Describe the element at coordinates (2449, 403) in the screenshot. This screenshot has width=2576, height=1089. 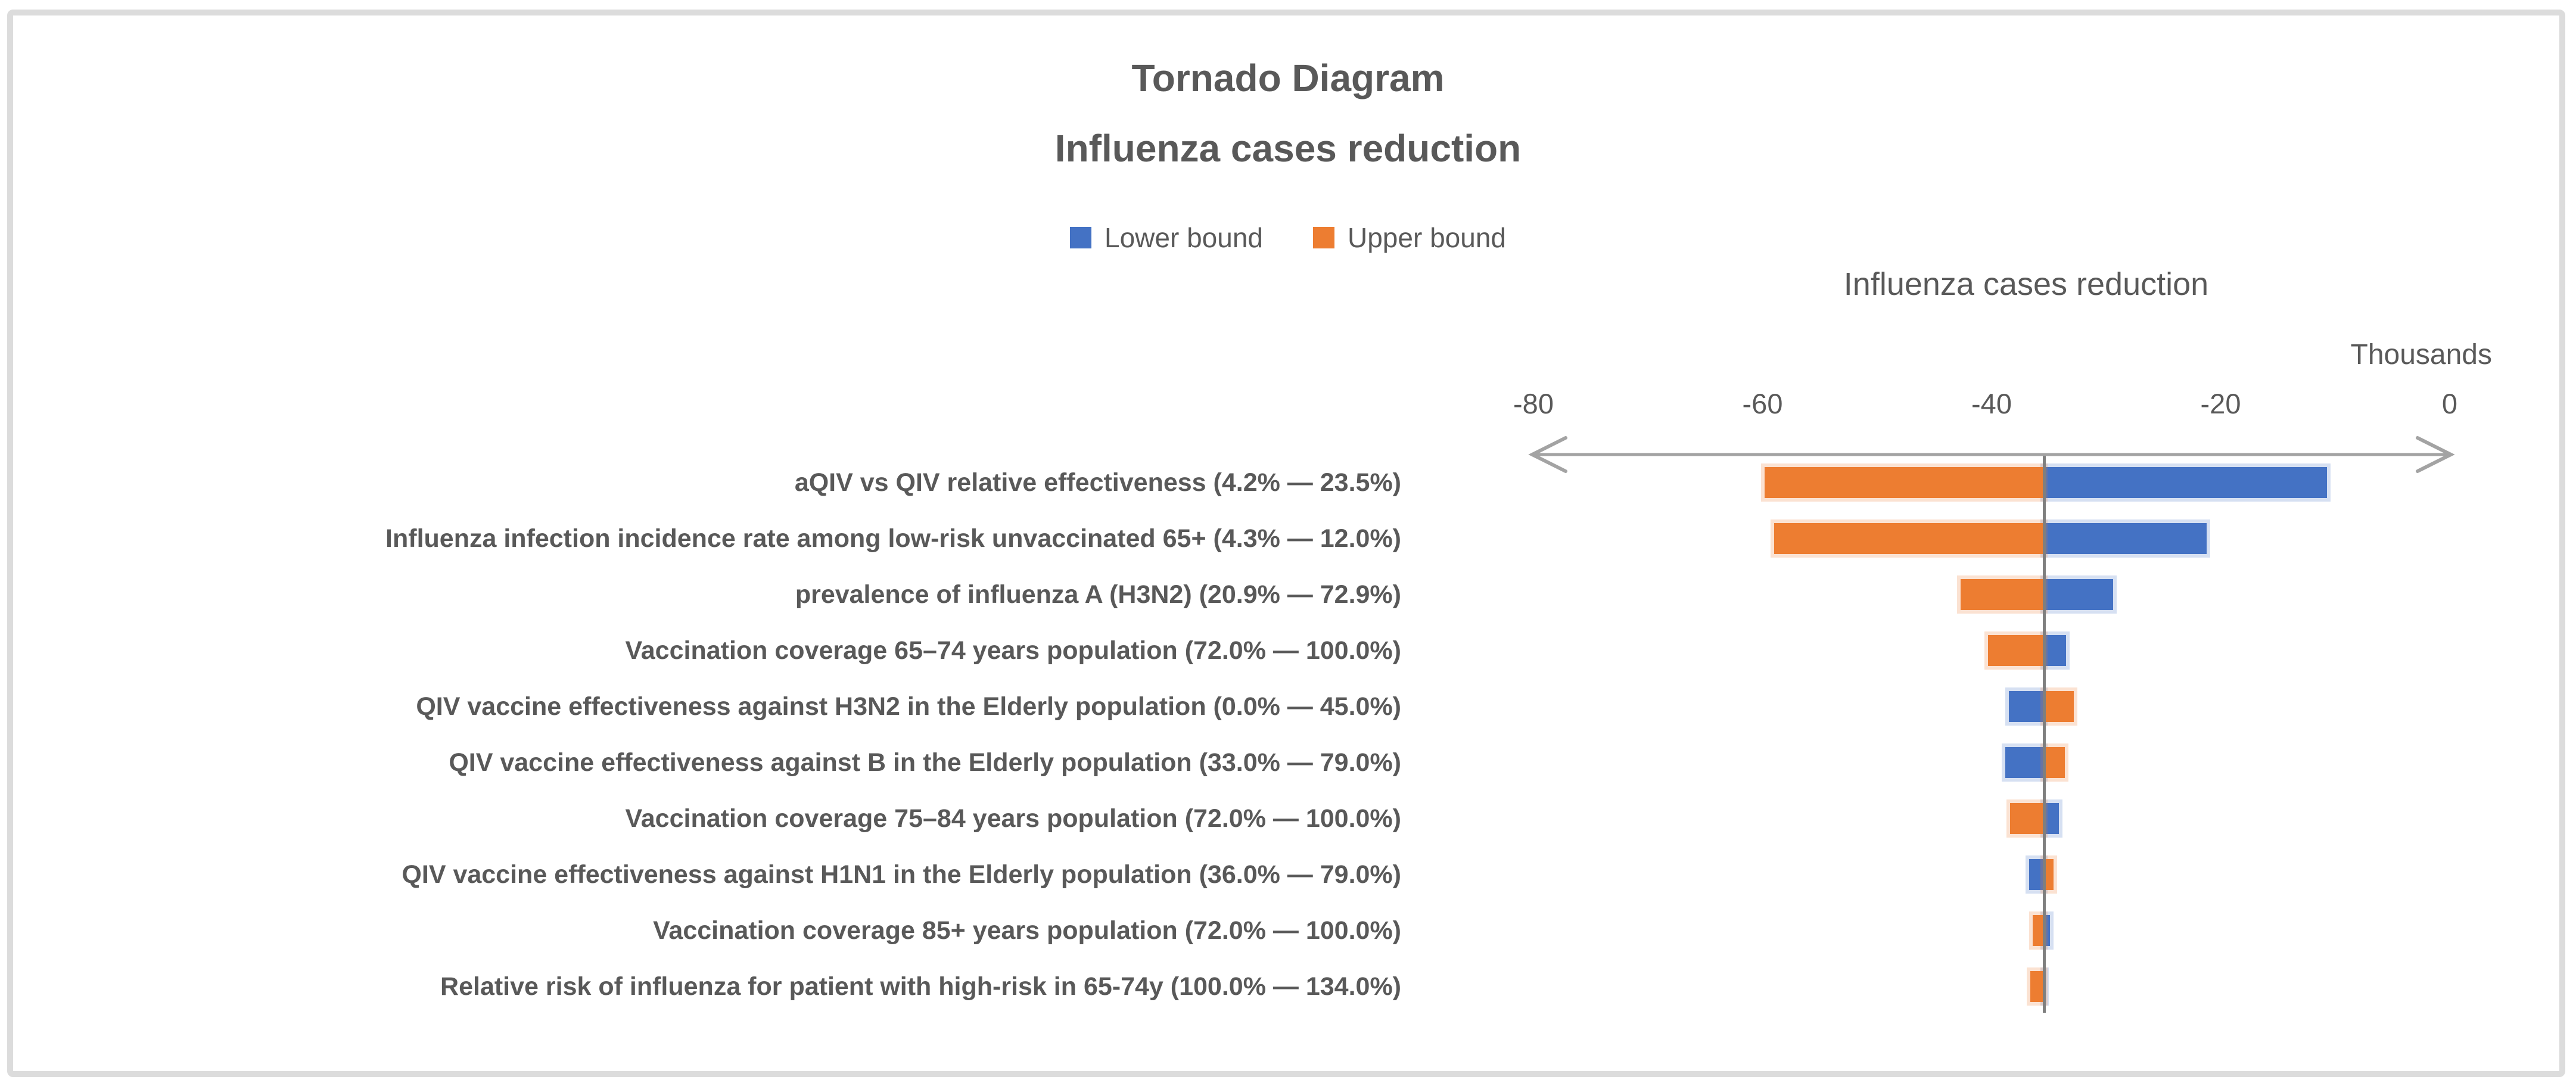
I see `x-tick-label: 0` at that location.